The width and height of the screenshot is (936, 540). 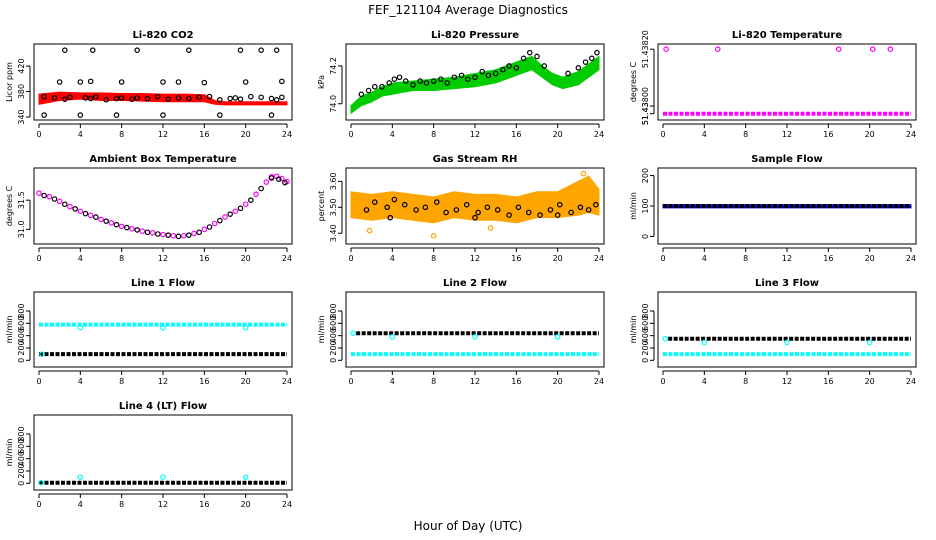 I want to click on panel-title: Li-820 CO2, so click(x=162, y=35).